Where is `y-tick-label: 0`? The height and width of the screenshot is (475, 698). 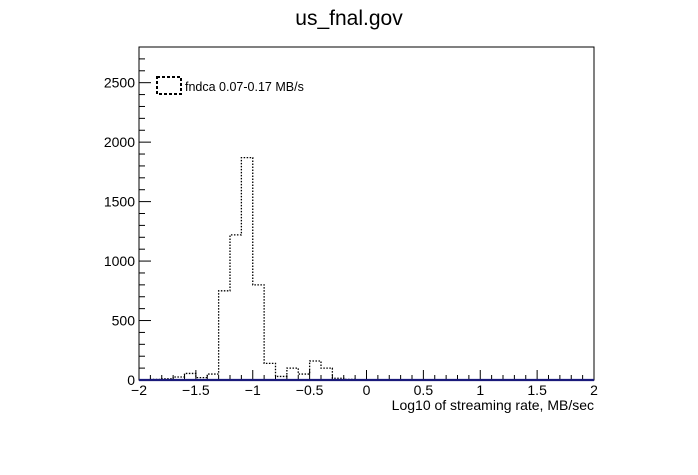 y-tick-label: 0 is located at coordinates (131, 380).